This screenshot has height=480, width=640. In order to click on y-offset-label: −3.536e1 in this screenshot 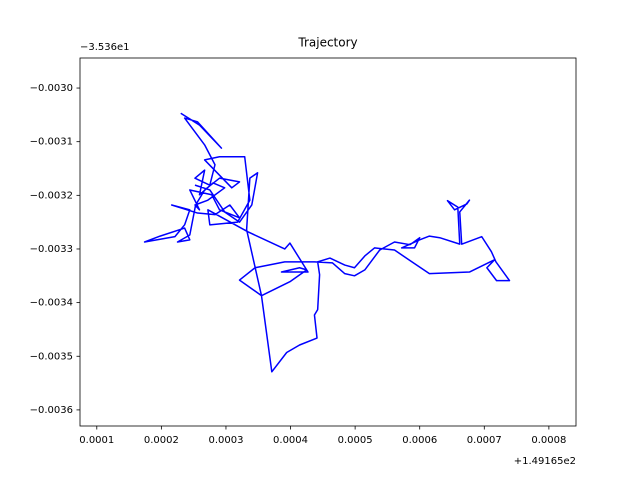, I will do `click(105, 47)`.